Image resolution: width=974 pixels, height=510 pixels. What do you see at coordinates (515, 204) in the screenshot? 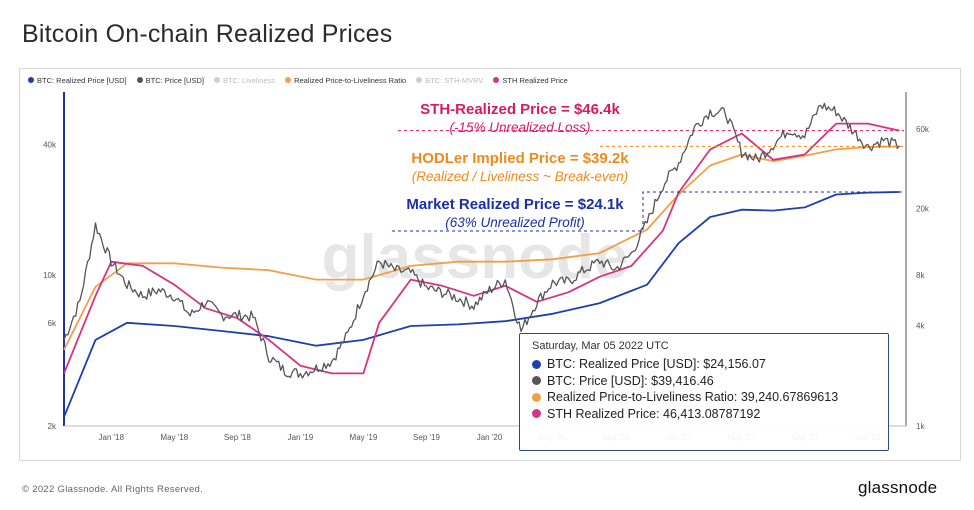
I see `annotation-market-title: Market Realized Price = $24.1k` at bounding box center [515, 204].